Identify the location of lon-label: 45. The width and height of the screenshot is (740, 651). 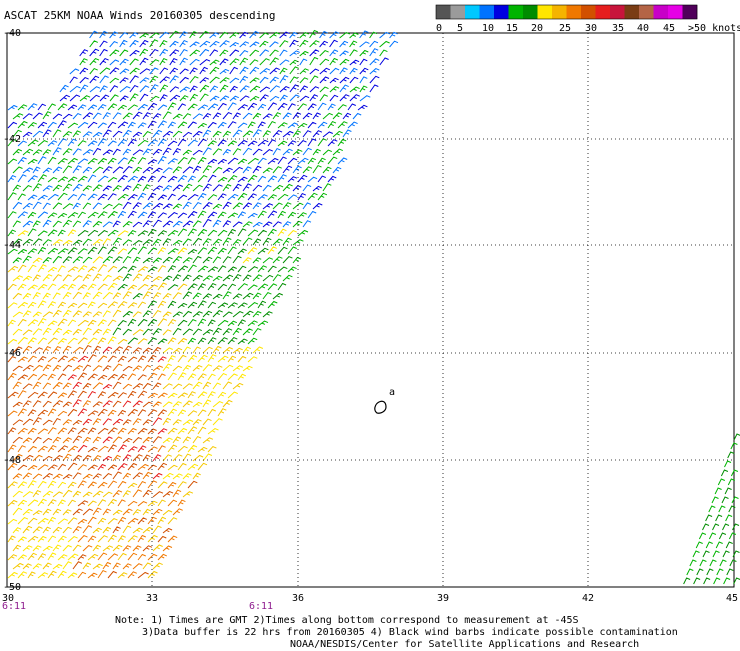
(732, 598).